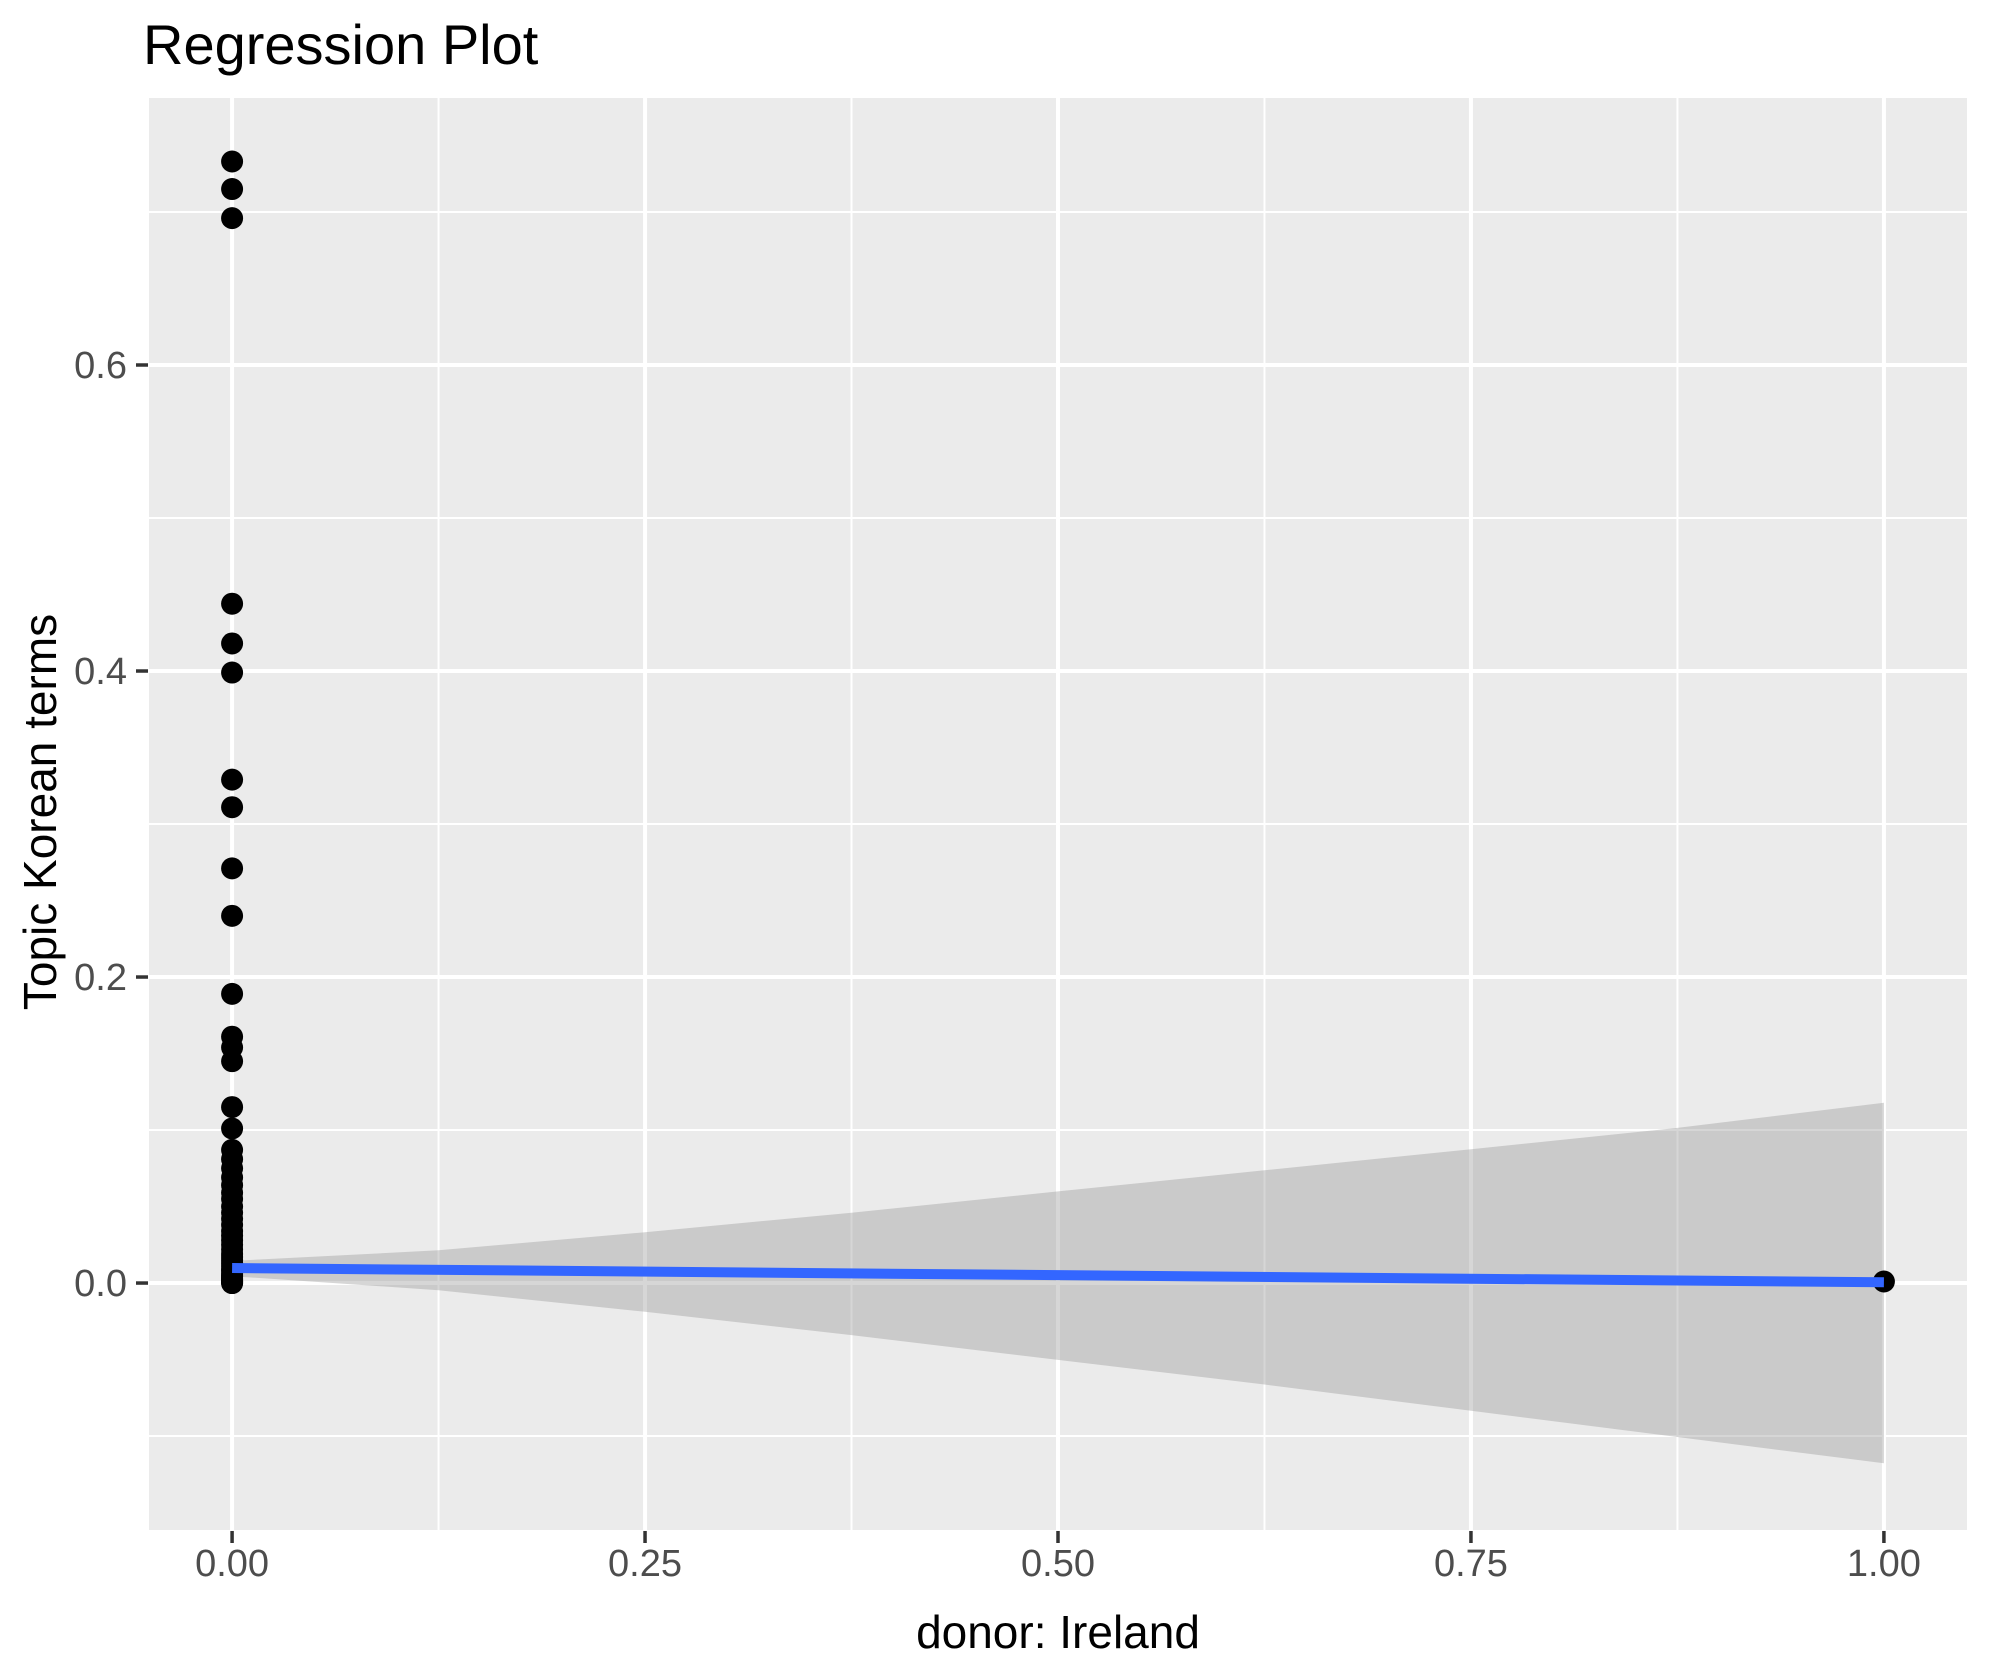  I want to click on x-tick-label: 0.50, so click(1058, 1564).